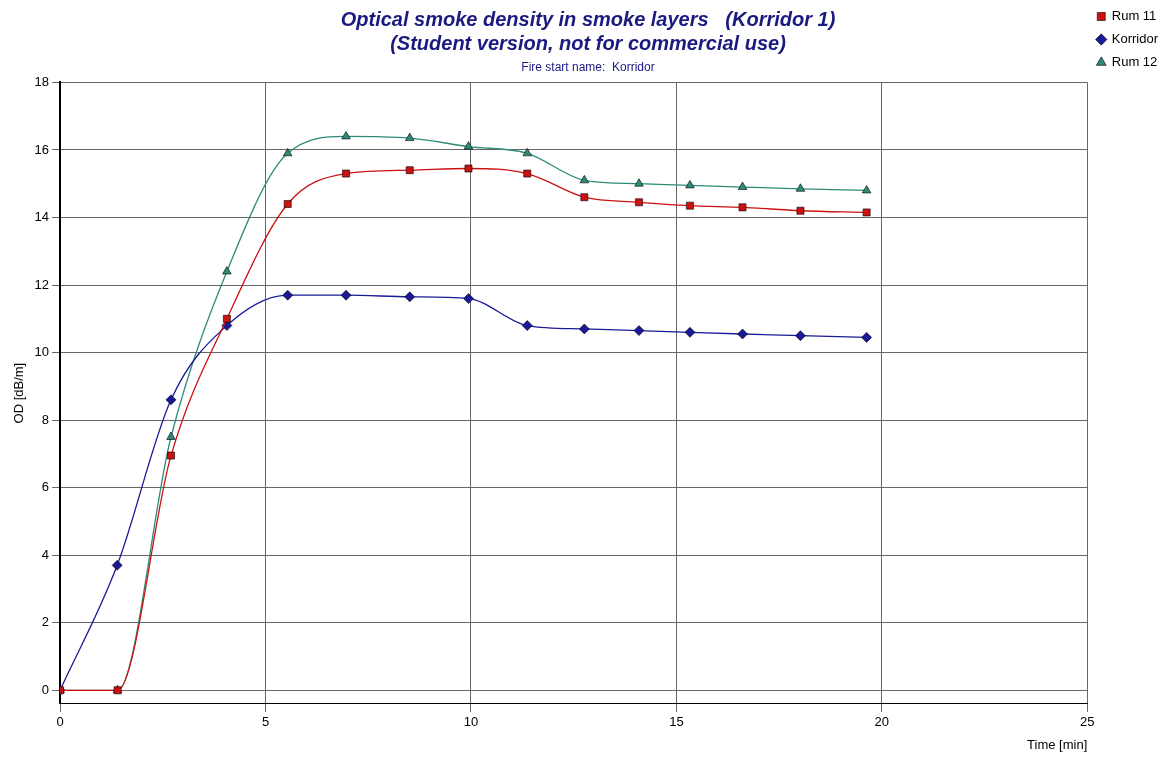 This screenshot has width=1172, height=763. I want to click on x-tick-label: 25, so click(1087, 722).